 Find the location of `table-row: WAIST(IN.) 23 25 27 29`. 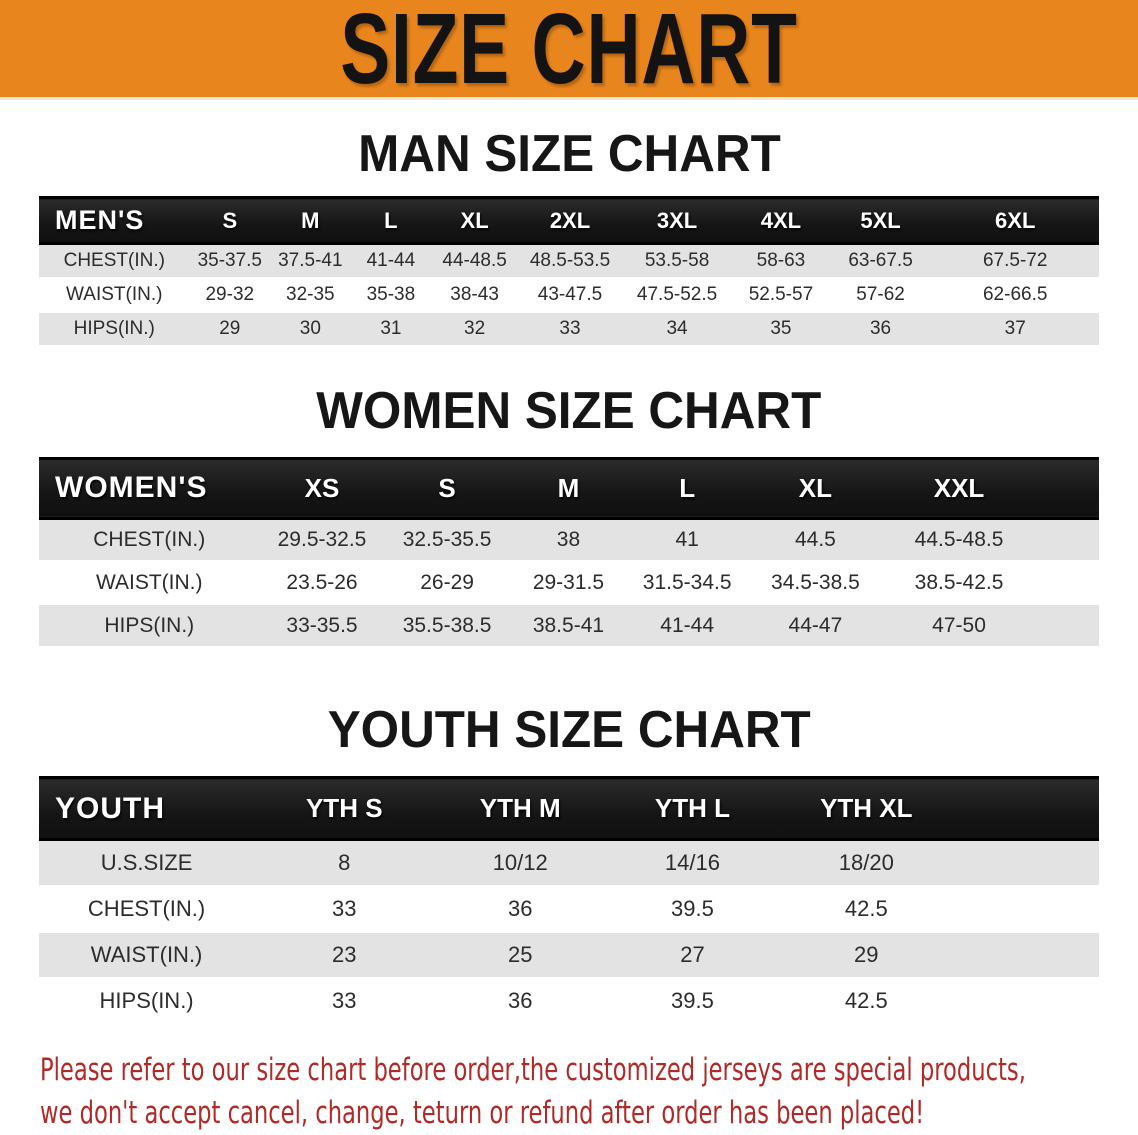

table-row: WAIST(IN.) 23 25 27 29 is located at coordinates (569, 955).